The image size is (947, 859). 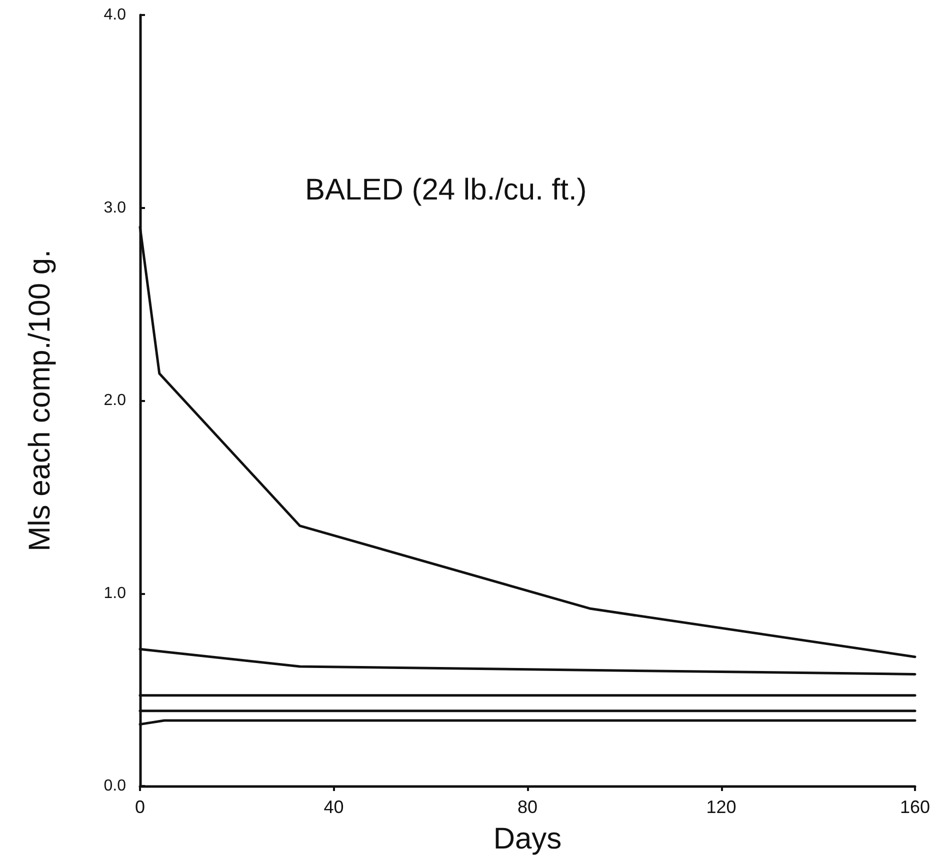 I want to click on x-tick-label: 160, so click(x=915, y=807).